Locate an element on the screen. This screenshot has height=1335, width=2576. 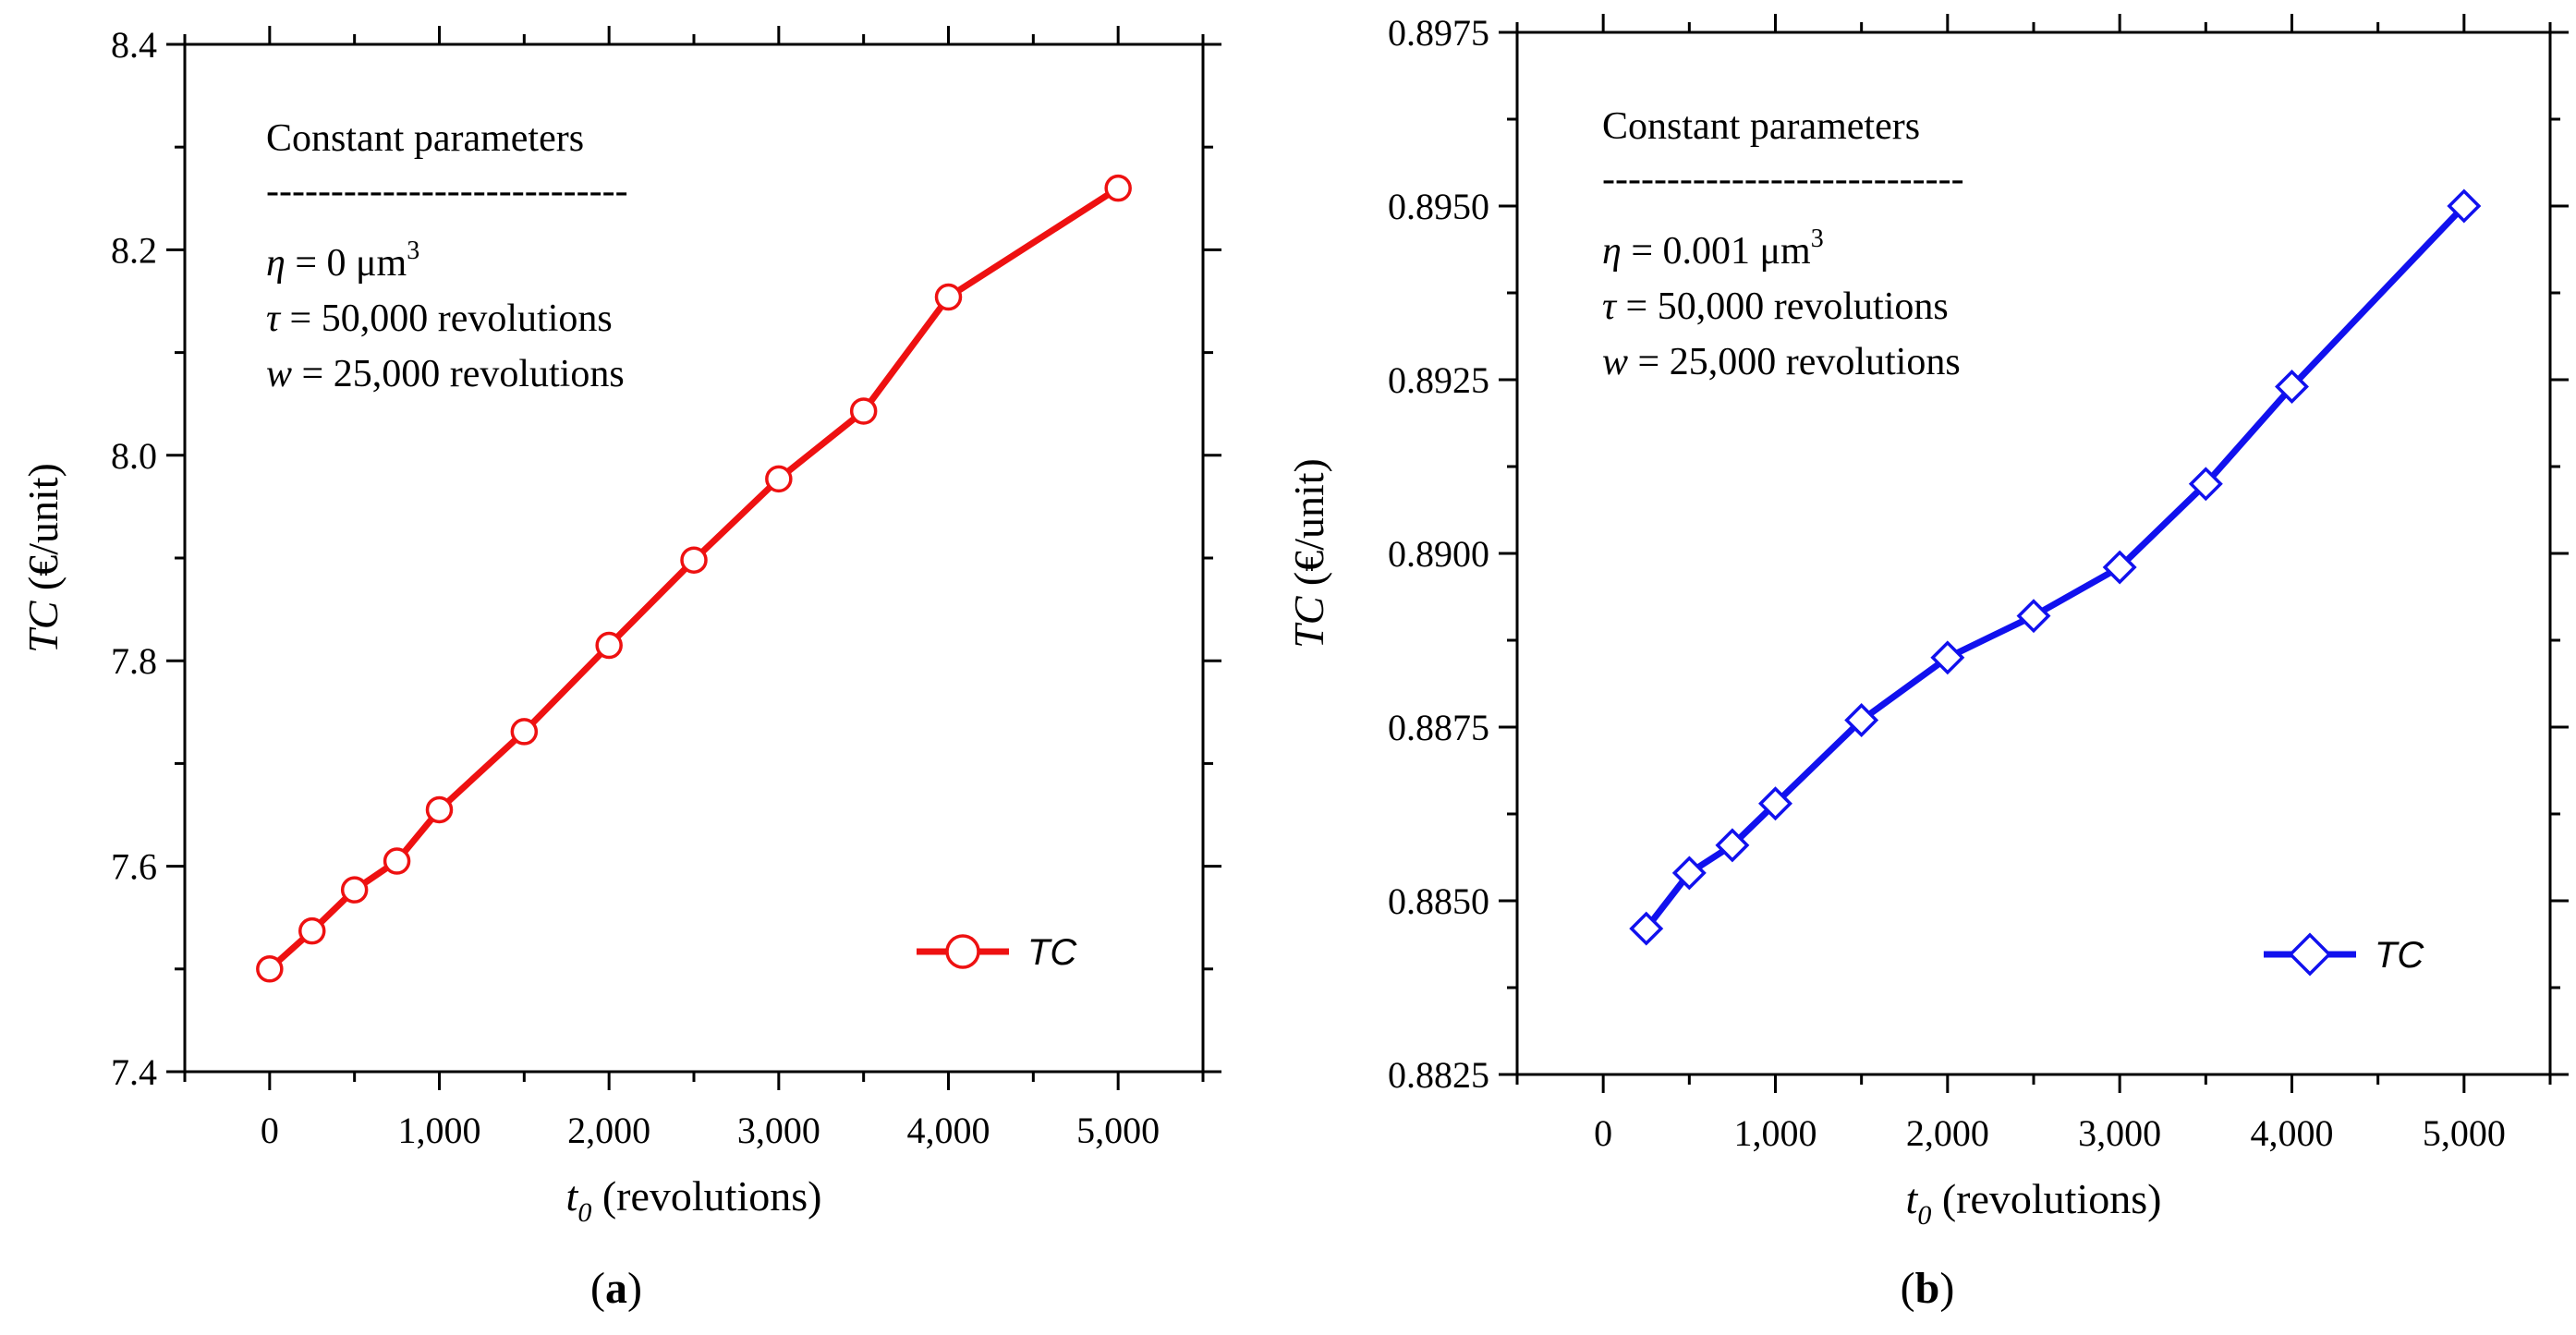
y-tick-label: 0.8850 is located at coordinates (1438, 901).